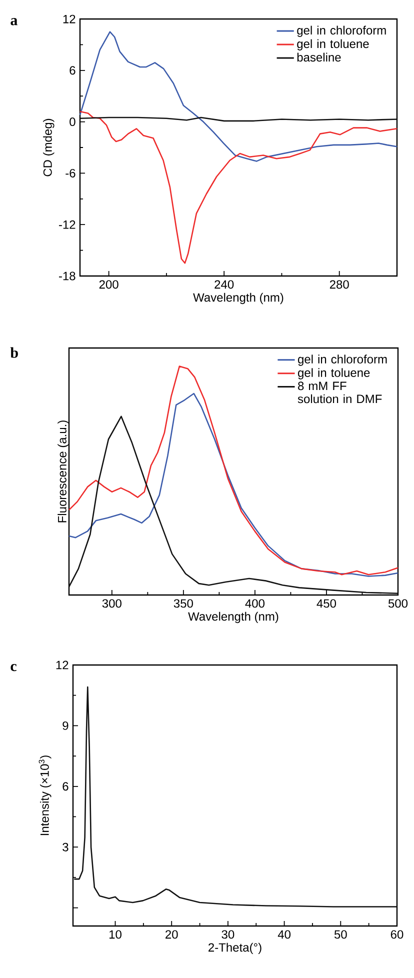 Image resolution: width=414 pixels, height=978 pixels. I want to click on x-tick-label: 500, so click(398, 603).